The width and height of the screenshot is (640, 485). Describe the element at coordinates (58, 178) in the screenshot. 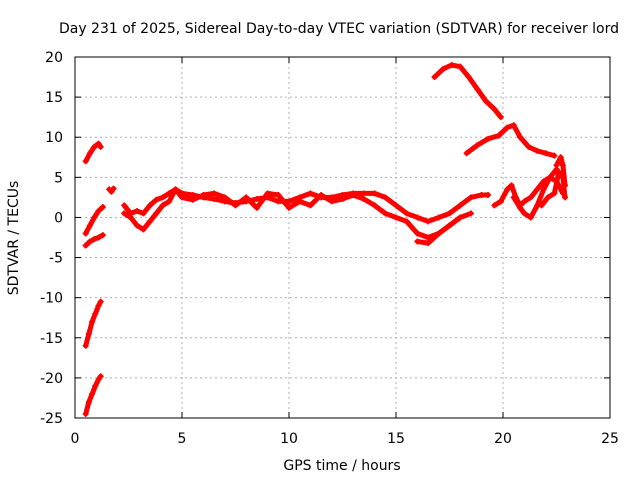

I see `y-tick-label: 5` at that location.